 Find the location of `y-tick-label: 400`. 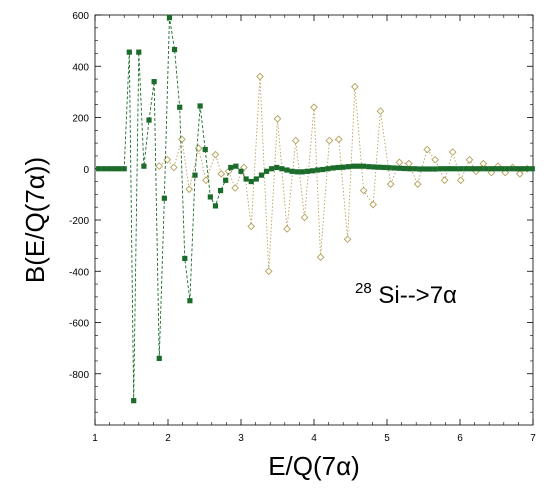

y-tick-label: 400 is located at coordinates (80, 67).